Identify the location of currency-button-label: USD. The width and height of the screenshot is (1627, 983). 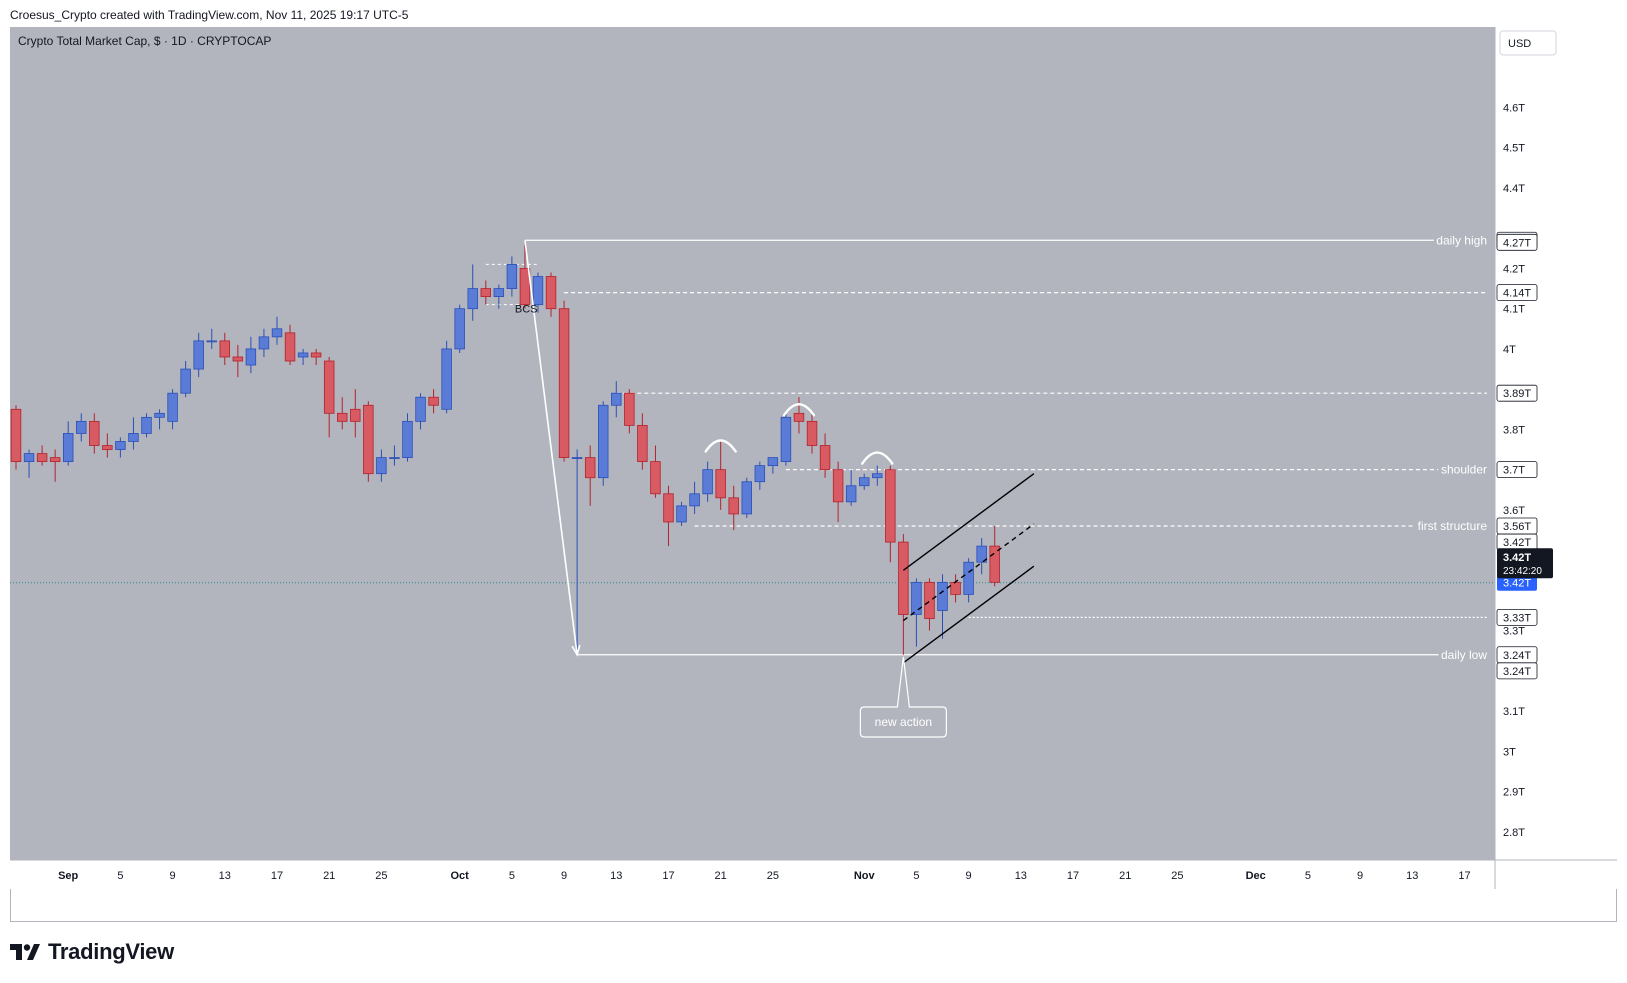
(1519, 44).